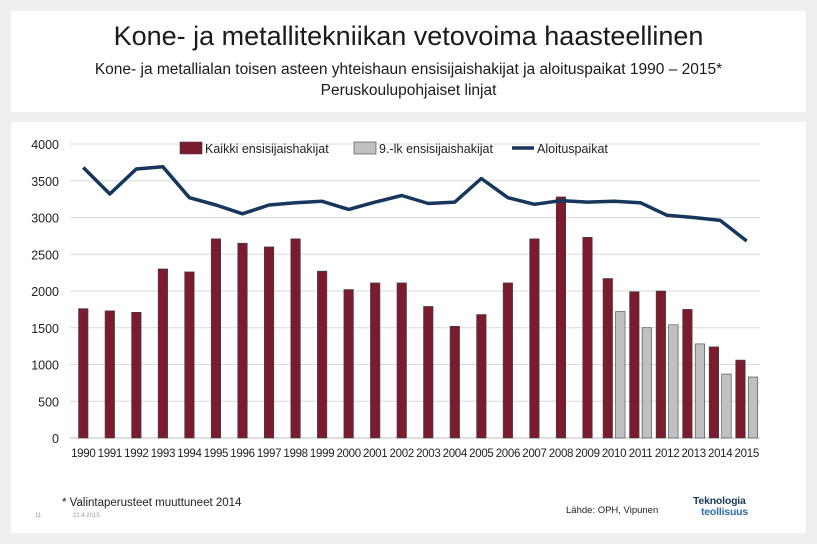  Describe the element at coordinates (693, 454) in the screenshot. I see `x-tick-label: 2013` at that location.